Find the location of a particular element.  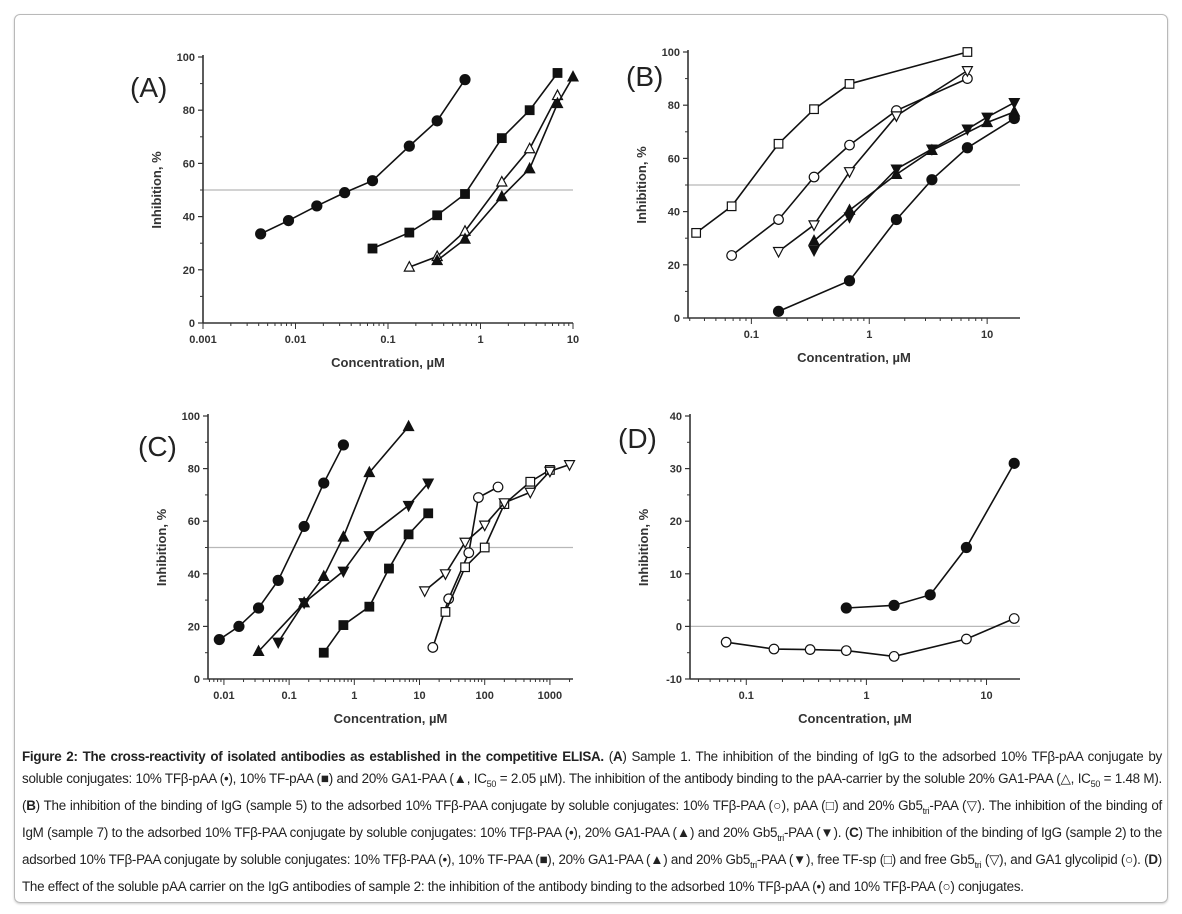

caption-segment: -PAA (▼), free TF-sp (□) and free Gb5 is located at coordinates (865, 859).